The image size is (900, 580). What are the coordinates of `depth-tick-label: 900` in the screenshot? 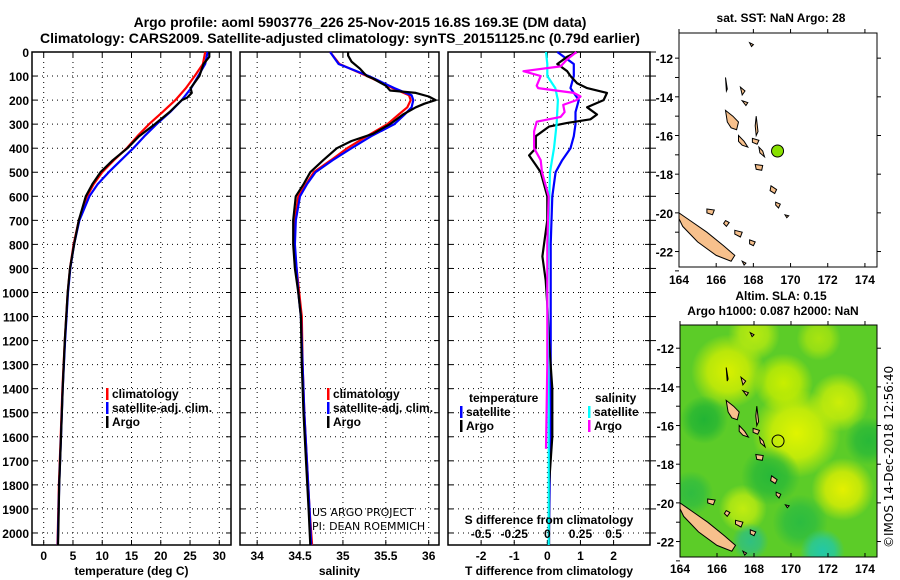 It's located at (19, 269).